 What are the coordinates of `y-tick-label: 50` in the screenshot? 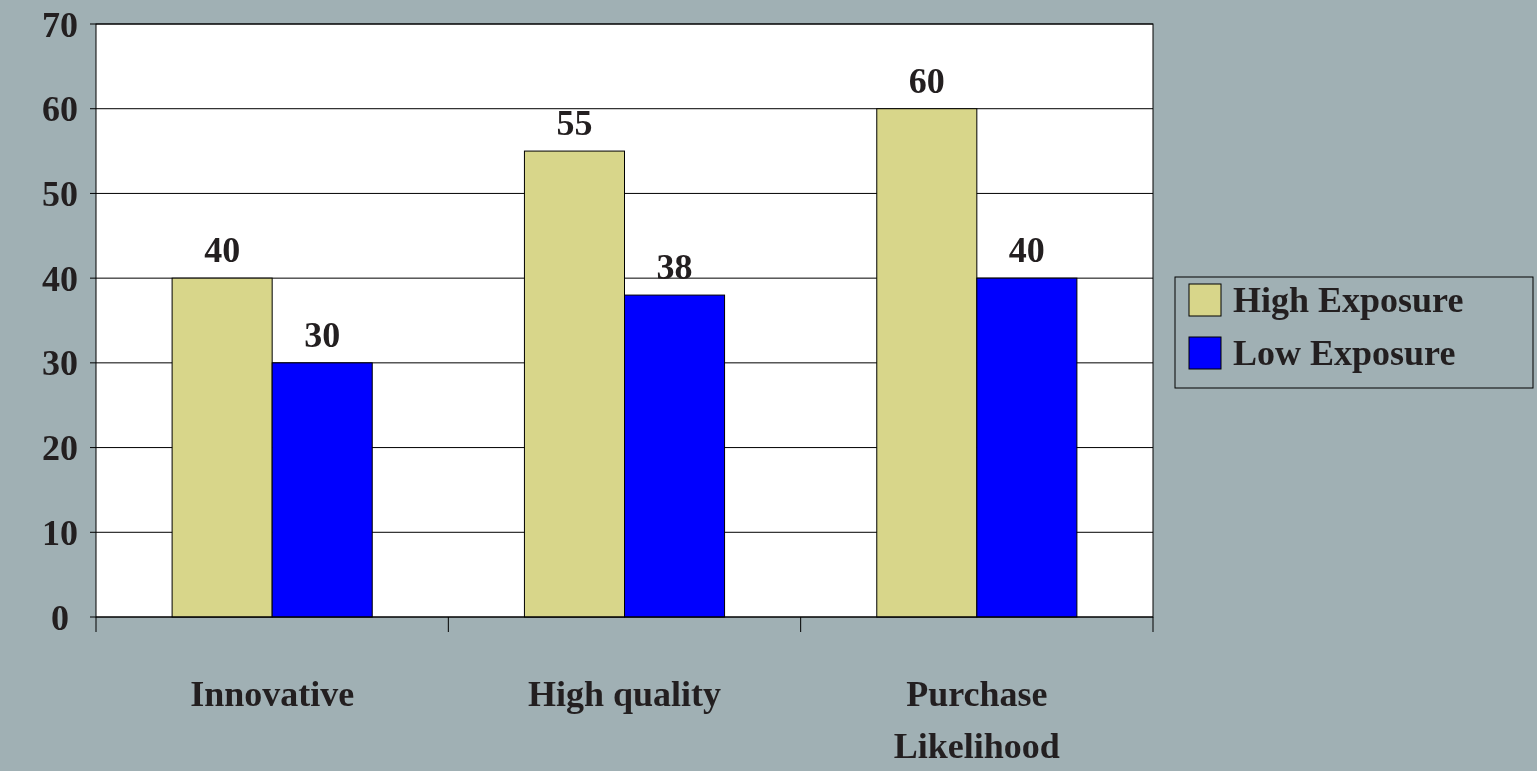 It's located at (60, 194).